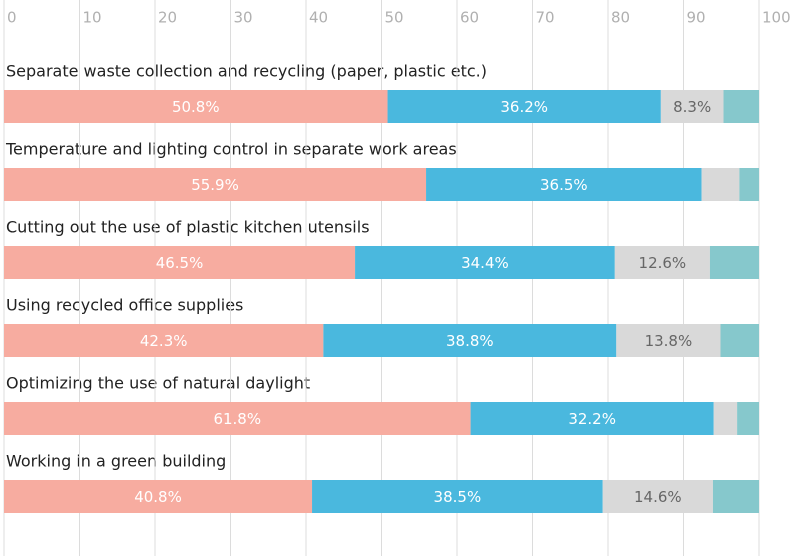 The width and height of the screenshot is (801, 556). Describe the element at coordinates (12, 18) in the screenshot. I see `x-tick-label: 0` at that location.